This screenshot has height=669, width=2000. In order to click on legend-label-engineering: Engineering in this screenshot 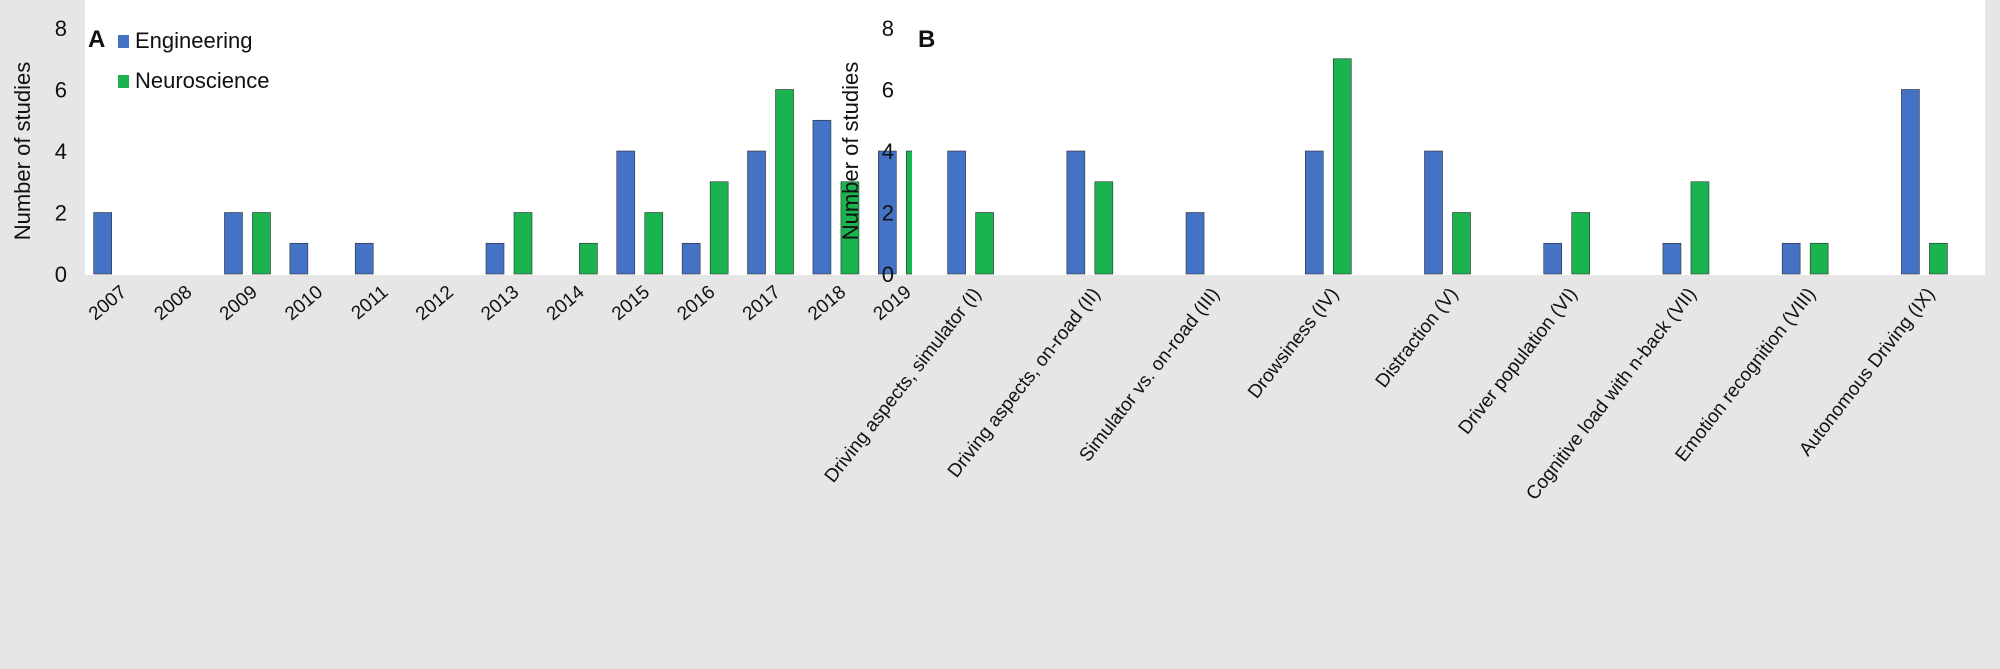, I will do `click(193, 40)`.